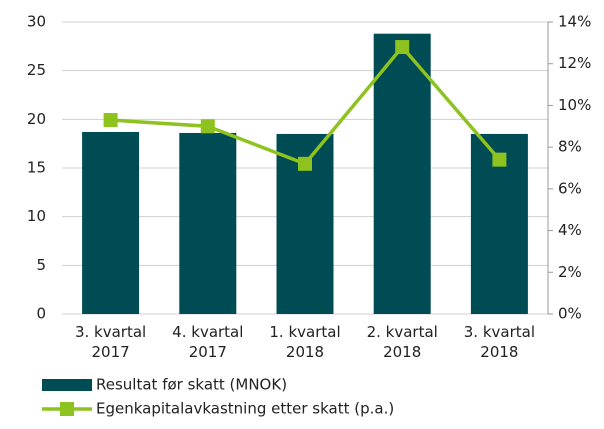 The width and height of the screenshot is (604, 429). I want to click on y2-tick-label: 6%, so click(570, 188).